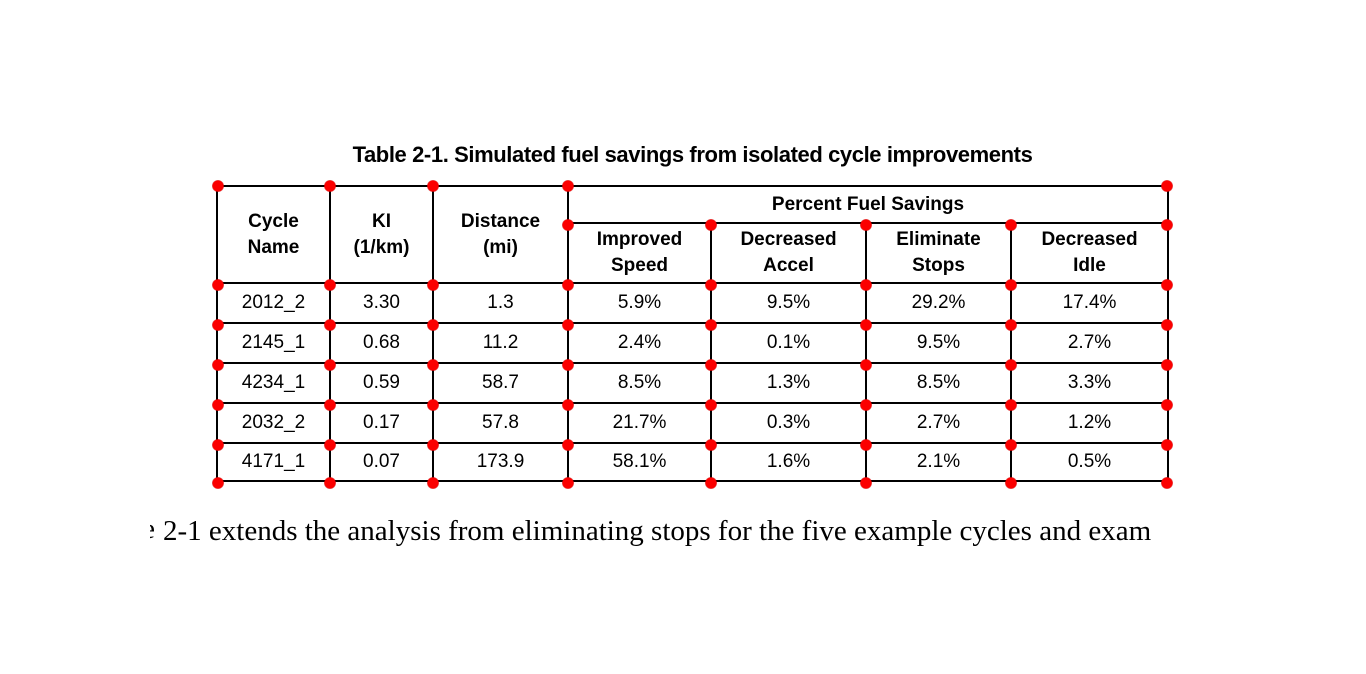  What do you see at coordinates (938, 303) in the screenshot?
I see `table-cell: 29.2%` at bounding box center [938, 303].